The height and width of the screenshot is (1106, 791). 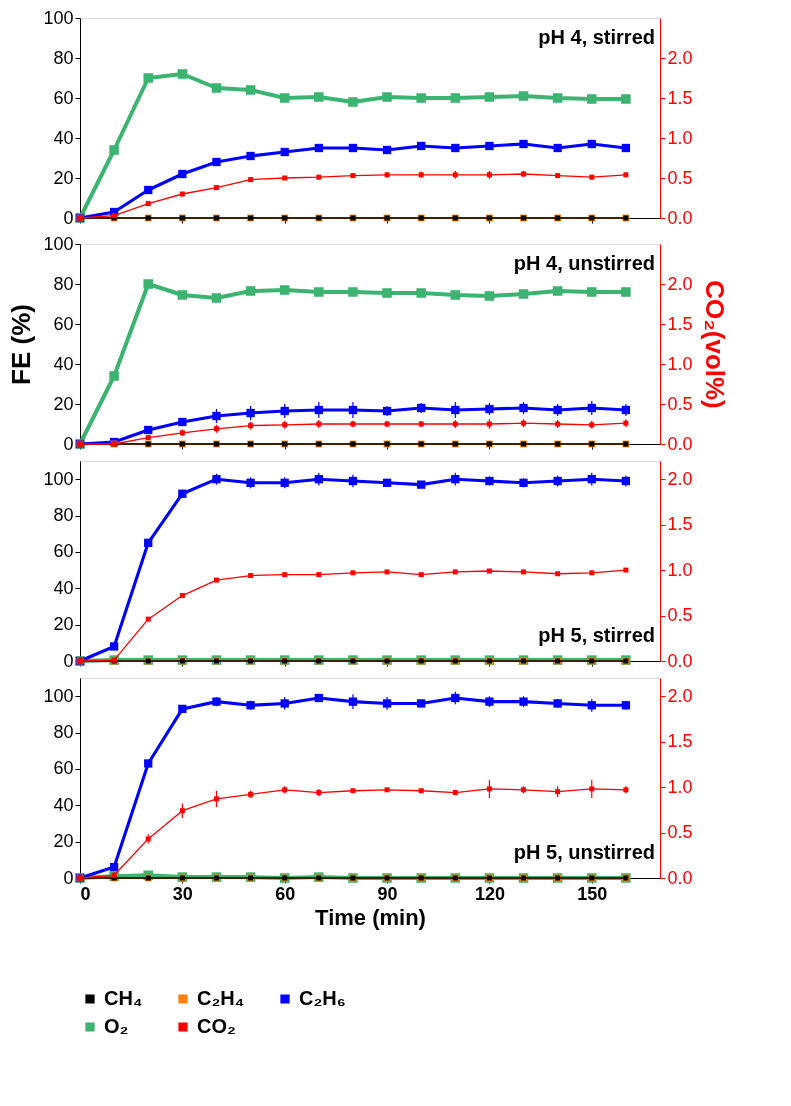 What do you see at coordinates (489, 893) in the screenshot?
I see `x-tick-label: 120` at bounding box center [489, 893].